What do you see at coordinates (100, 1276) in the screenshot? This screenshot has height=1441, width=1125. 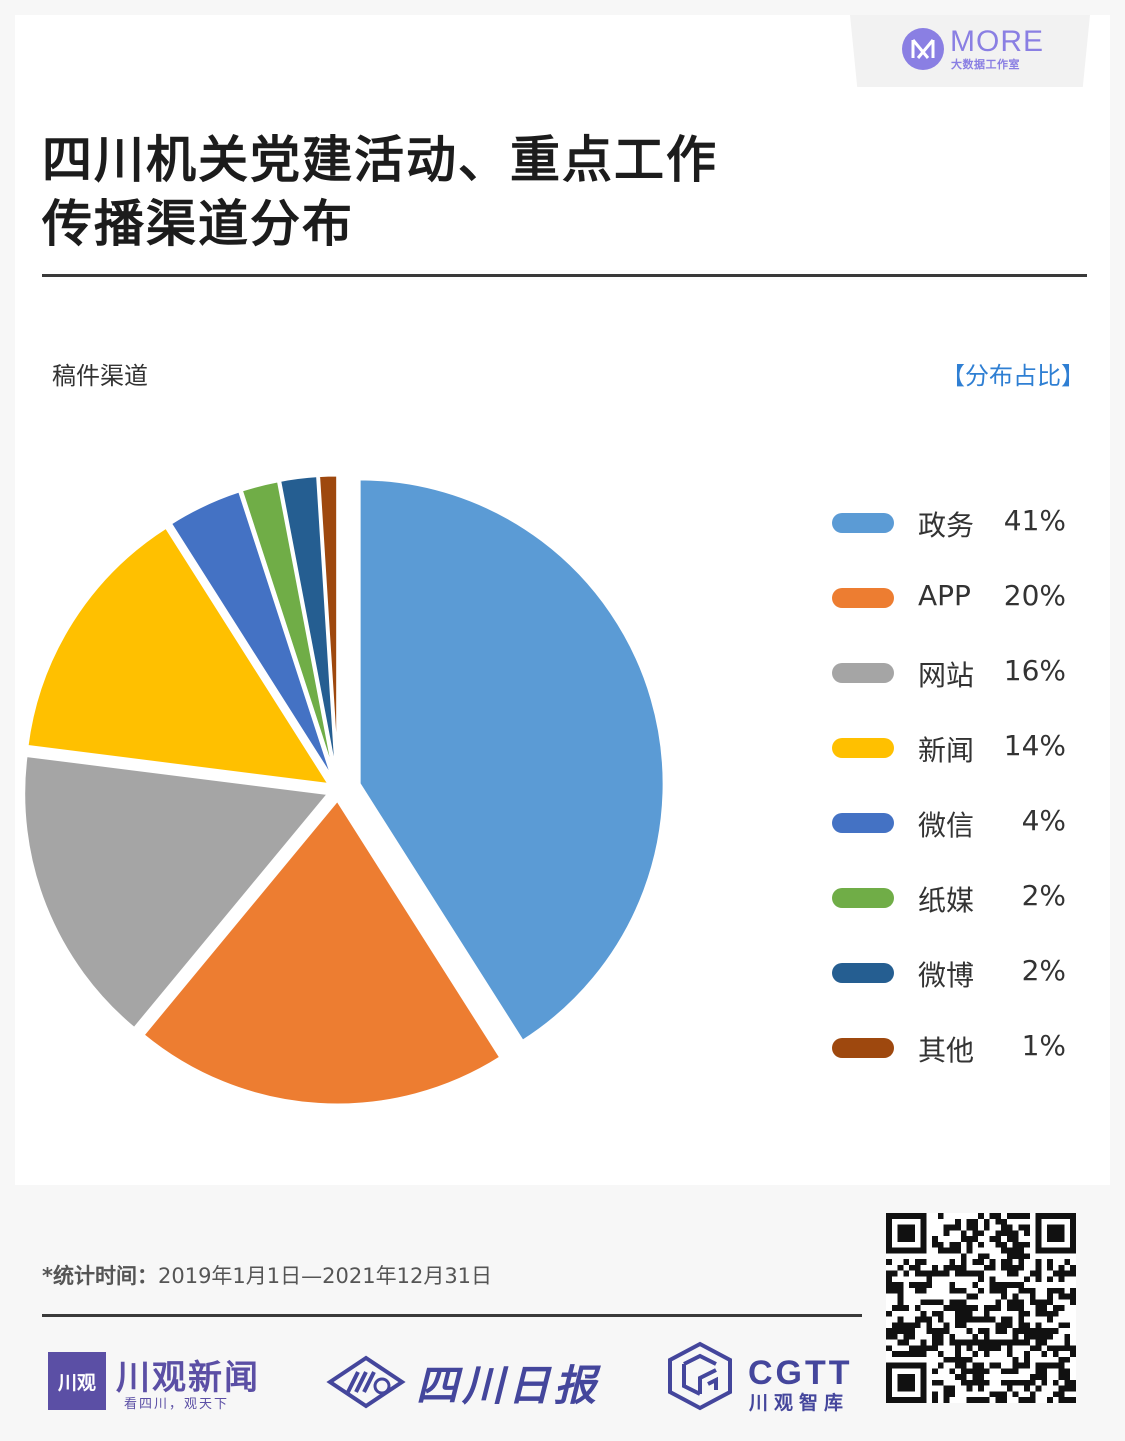 I see `footnote-label: *统计时间：` at bounding box center [100, 1276].